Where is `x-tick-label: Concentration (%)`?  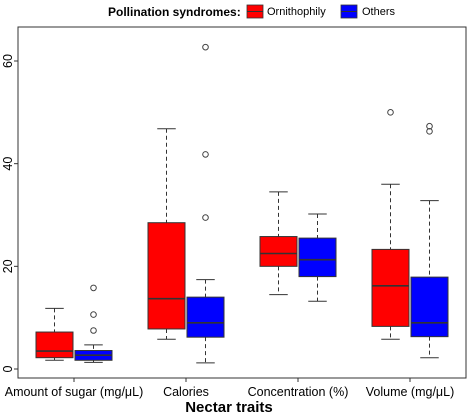
x-tick-label: Concentration (%) is located at coordinates (298, 392).